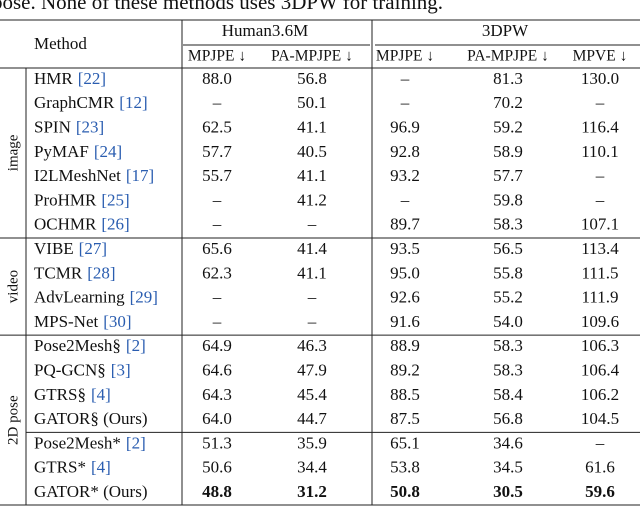  Describe the element at coordinates (508, 491) in the screenshot. I see `cell: 30.5` at that location.